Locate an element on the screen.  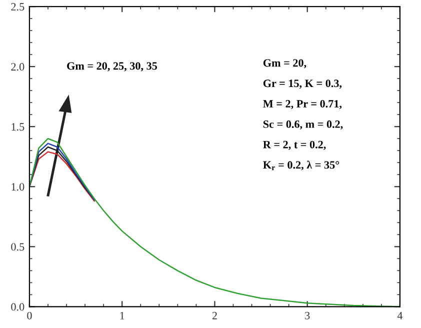
annotation: Gr = 15, K = 0.3, is located at coordinates (302, 84).